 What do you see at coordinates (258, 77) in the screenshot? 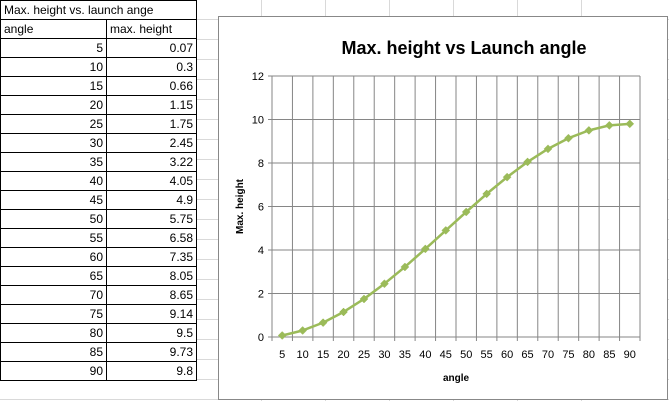
I see `y-tick-label: 12` at bounding box center [258, 77].